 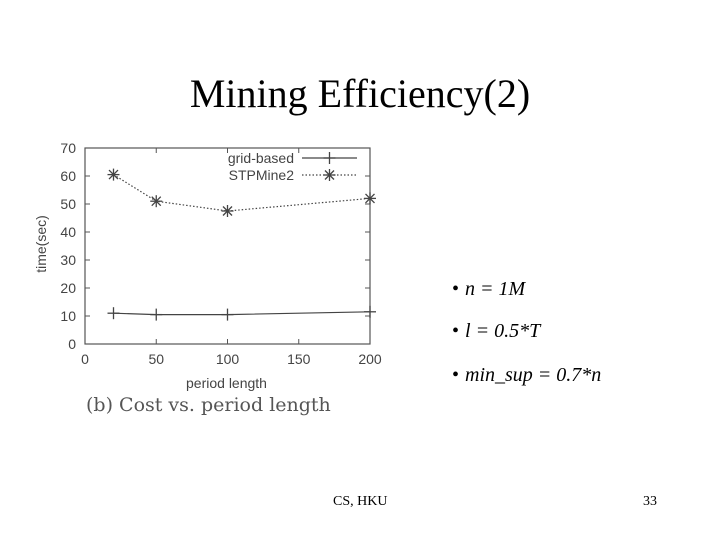 I want to click on y-tick-label: 10, so click(x=68, y=316).